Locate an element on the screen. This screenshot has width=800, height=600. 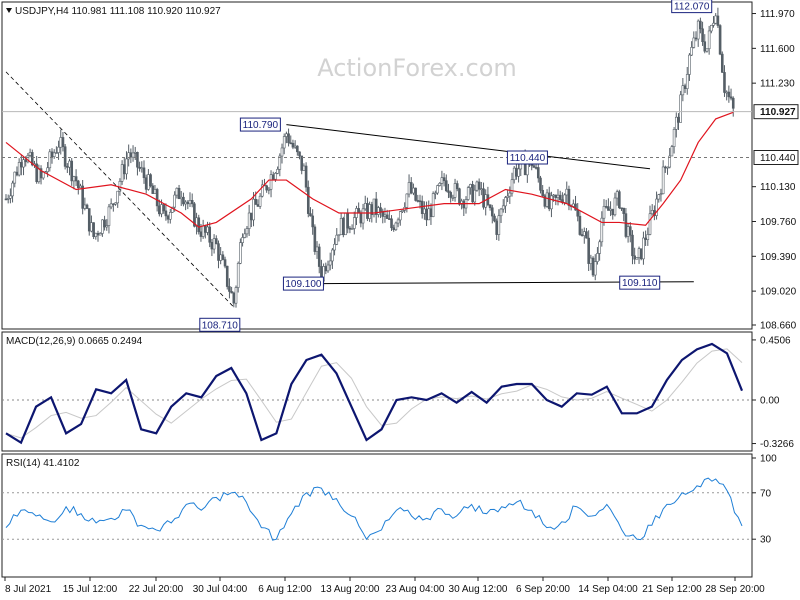
level-price-tag is located at coordinates (776, 158).